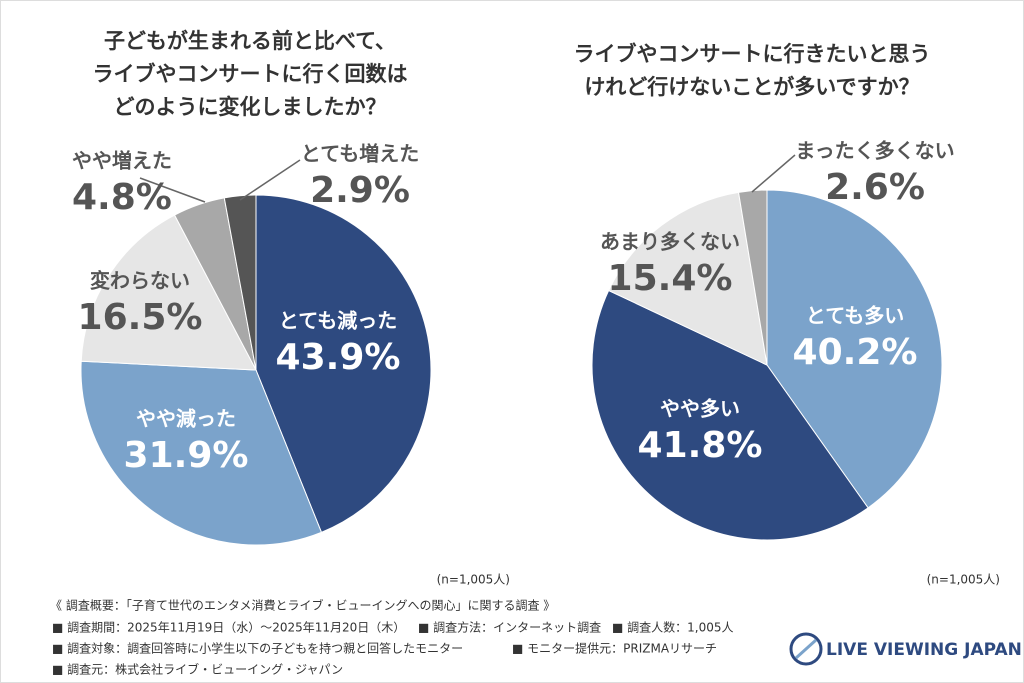 The image size is (1024, 683). I want to click on footer-item: ■ 調査元：株式会社ライブ・ビューイング・ジャパン, so click(197, 669).